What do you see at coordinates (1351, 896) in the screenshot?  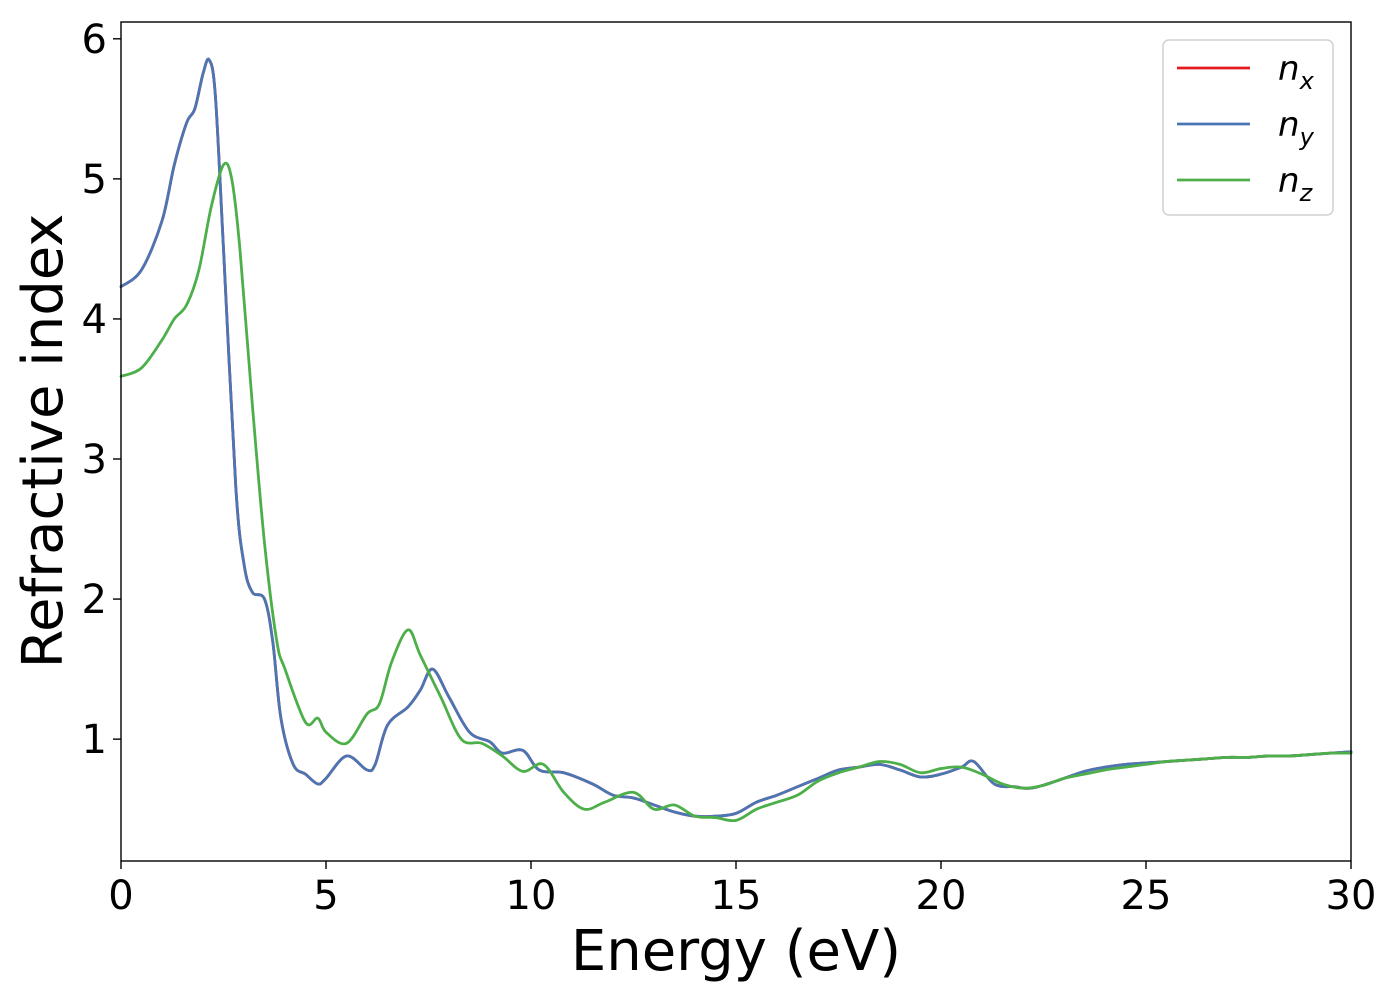 I see `x-tick-label: 30` at bounding box center [1351, 896].